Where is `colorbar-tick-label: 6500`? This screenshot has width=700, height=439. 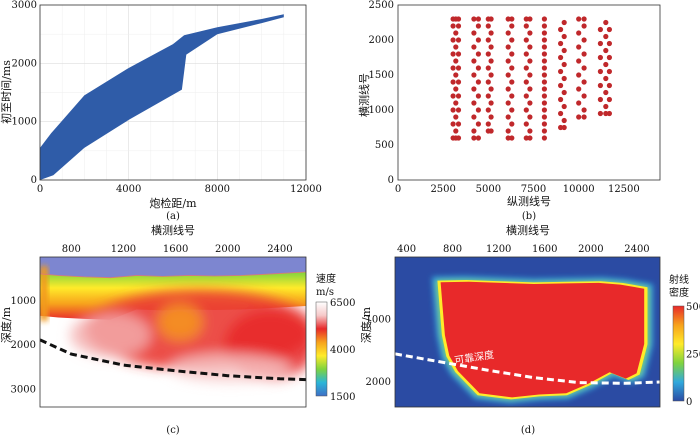 colorbar-tick-label: 6500 is located at coordinates (342, 303).